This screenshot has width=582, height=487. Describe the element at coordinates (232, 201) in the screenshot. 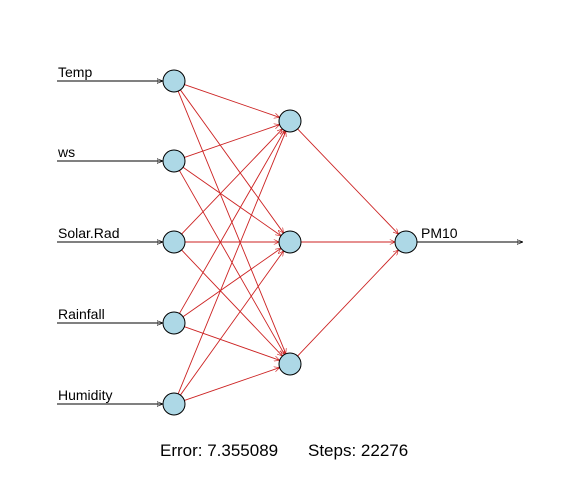

I see `connection-input2-hidden2` at that location.